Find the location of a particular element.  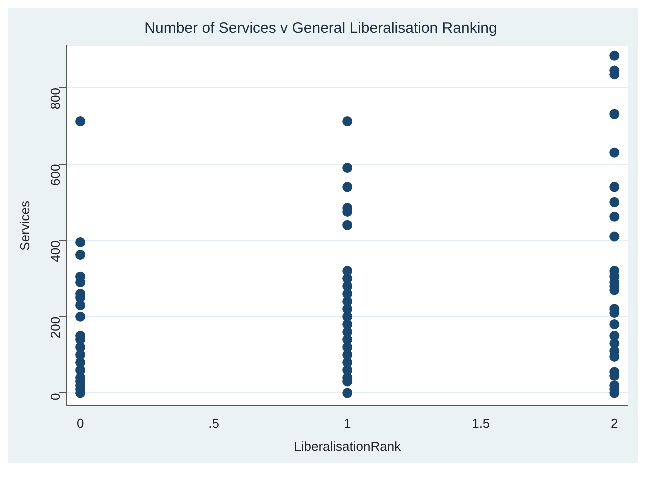

y-tick-label: 800 is located at coordinates (55, 99).